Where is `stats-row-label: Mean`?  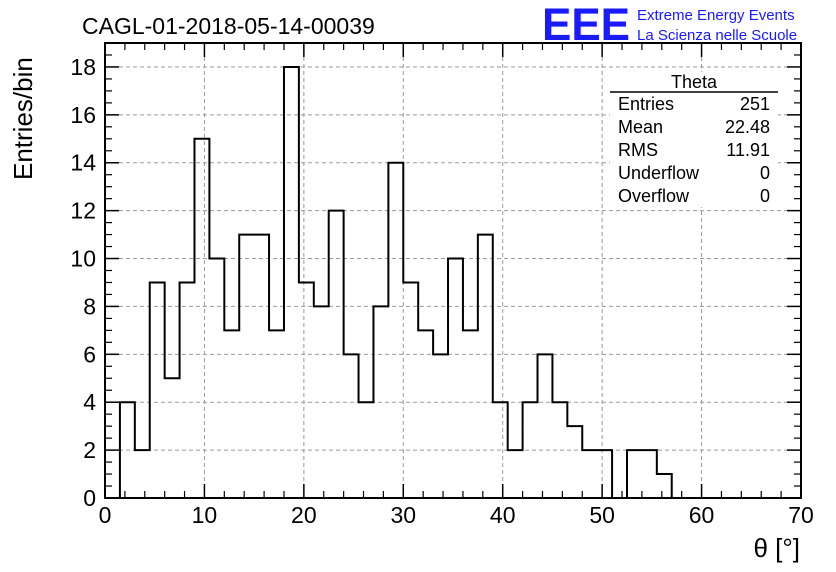 stats-row-label: Mean is located at coordinates (640, 127).